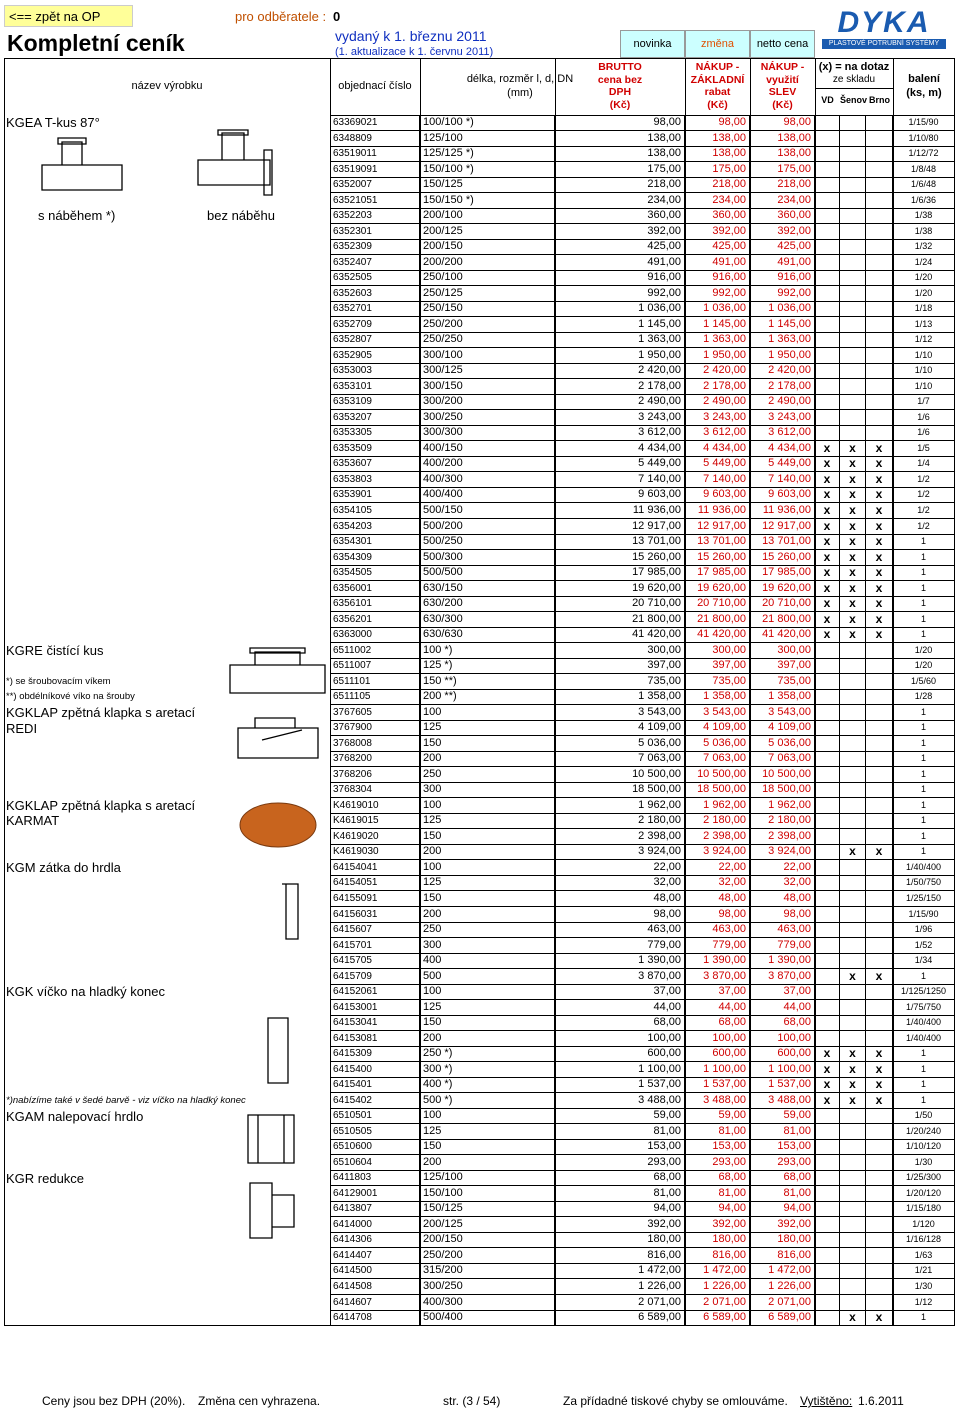 This screenshot has width=960, height=1412. What do you see at coordinates (620, 635) in the screenshot?
I see `price-brutto: 41 420,00` at bounding box center [620, 635].